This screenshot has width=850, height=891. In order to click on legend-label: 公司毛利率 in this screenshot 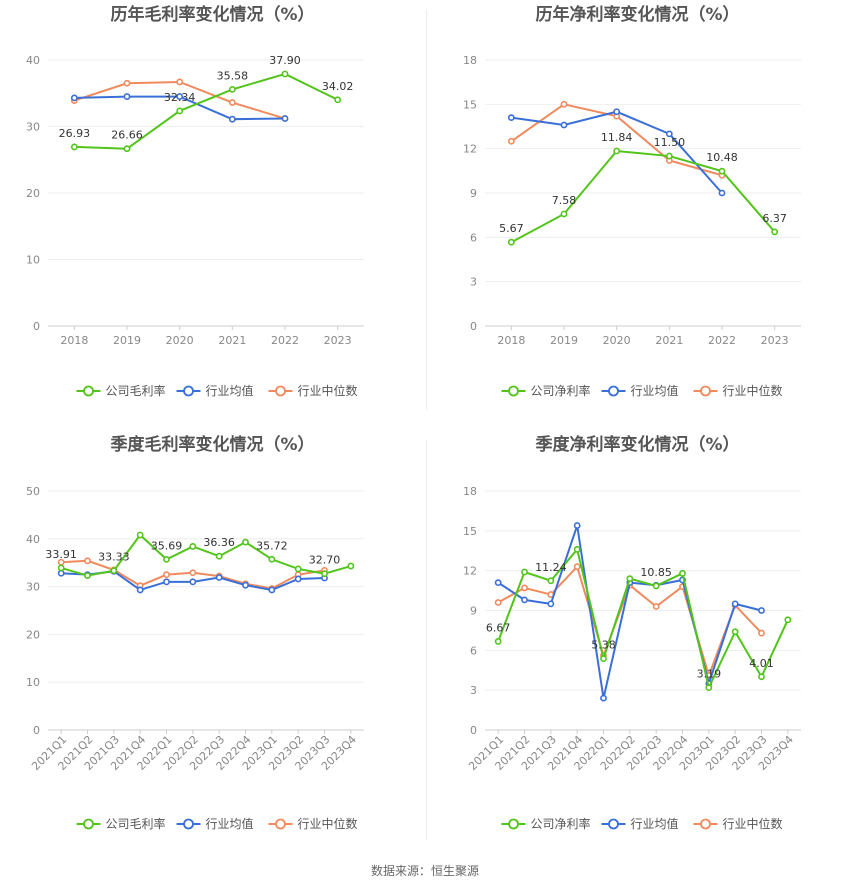, I will do `click(136, 823)`.